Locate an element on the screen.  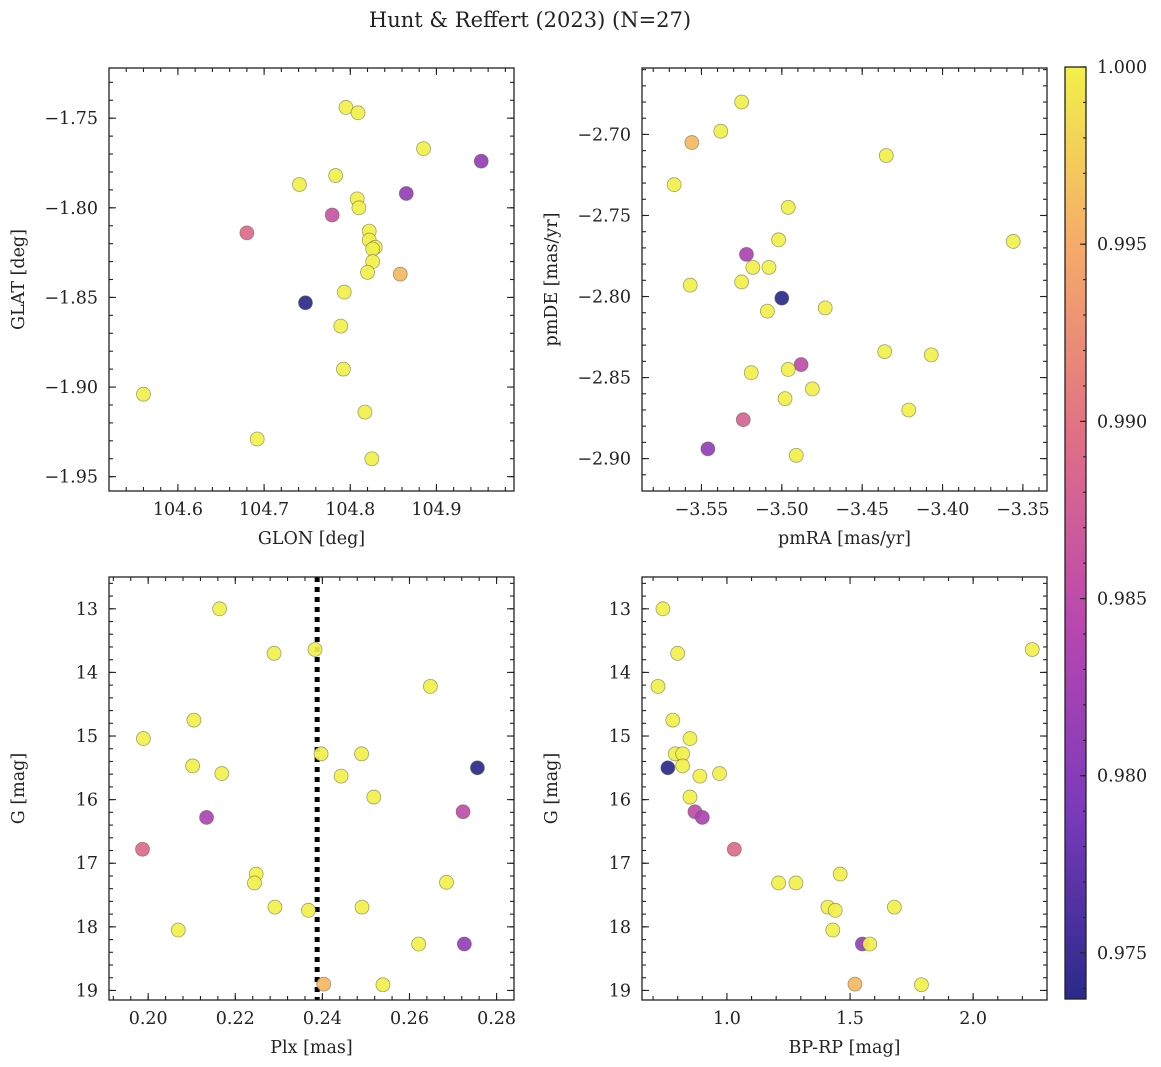
x-tick-label: 104.7 is located at coordinates (264, 510).